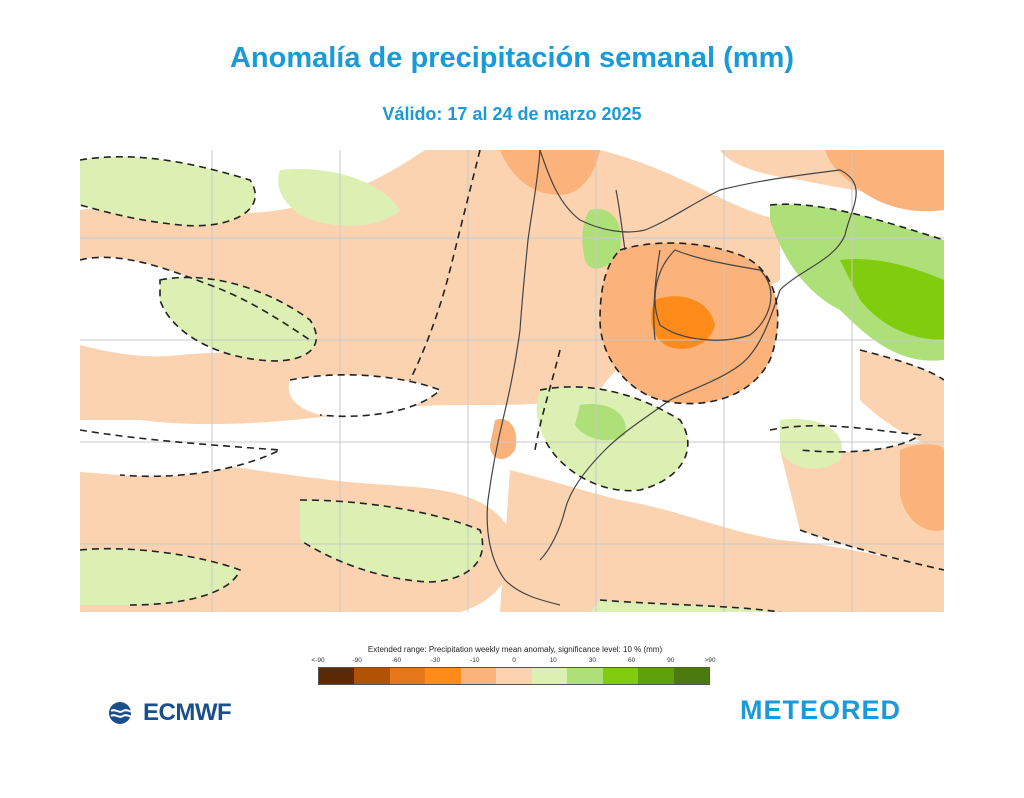  Describe the element at coordinates (710, 660) in the screenshot. I see `legend-tick-label: >90` at that location.